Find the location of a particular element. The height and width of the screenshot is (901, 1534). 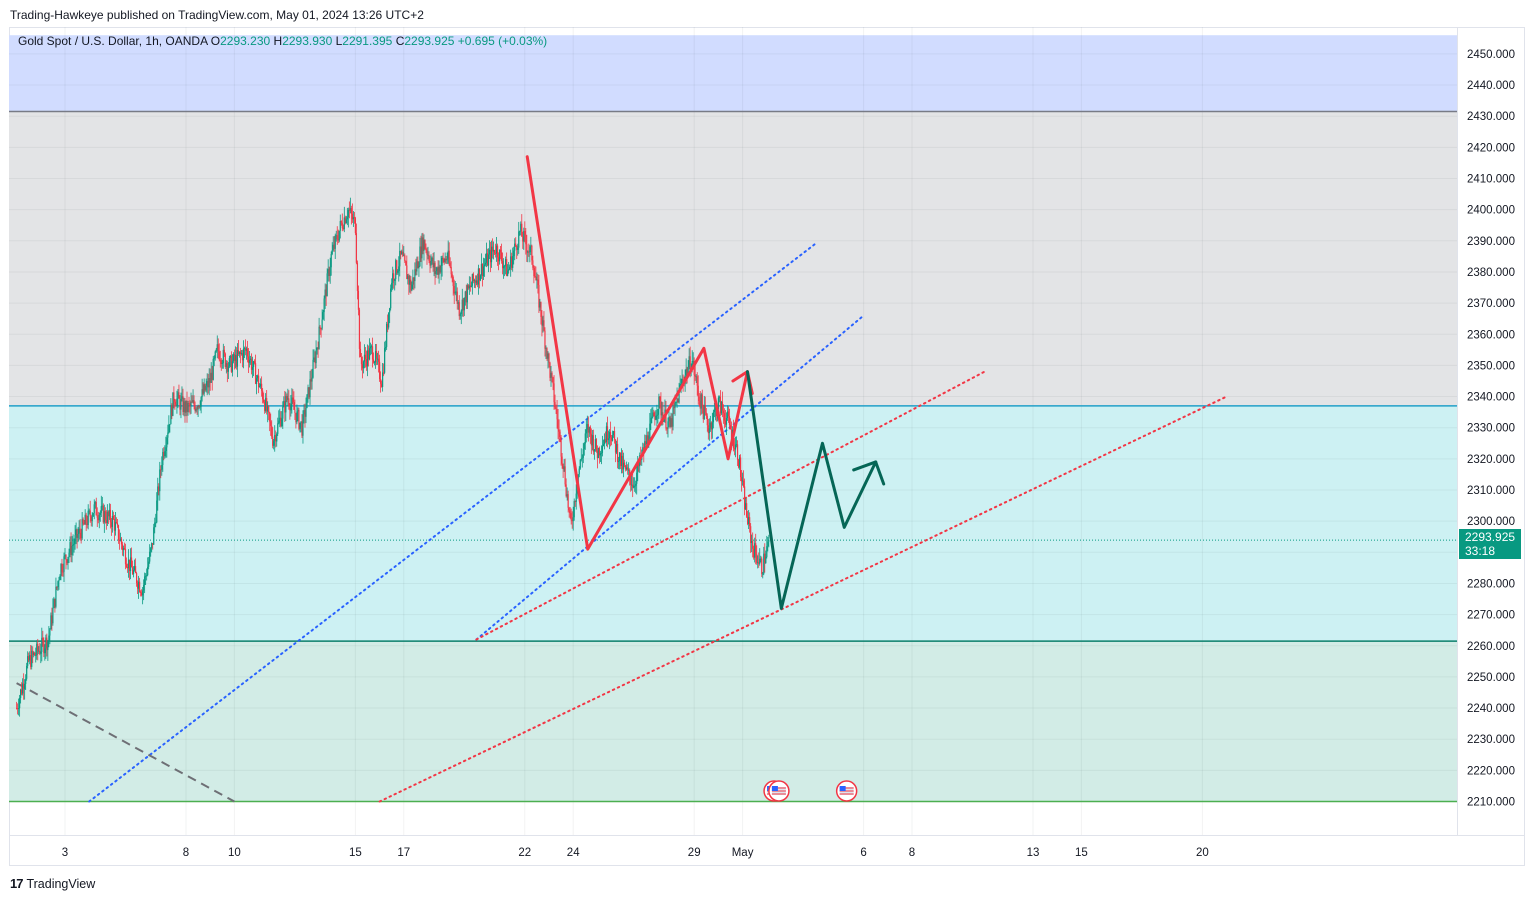

symbol-name: Gold Spot / U.S. Dollar, 1h, OANDA is located at coordinates (113, 41).